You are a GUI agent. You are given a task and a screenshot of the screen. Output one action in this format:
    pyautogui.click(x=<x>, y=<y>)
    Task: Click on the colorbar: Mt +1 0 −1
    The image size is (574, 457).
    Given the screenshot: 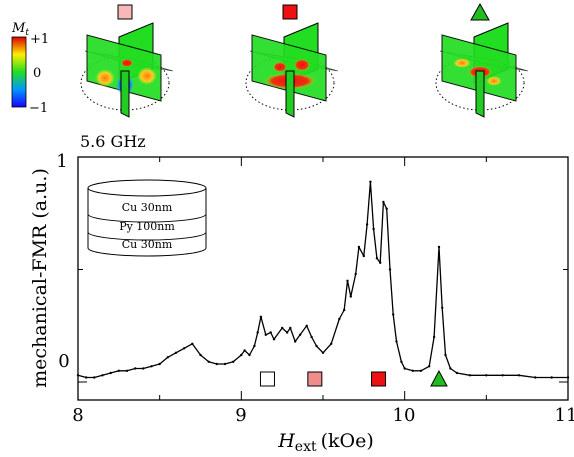 What is the action you would take?
    pyautogui.click(x=30, y=68)
    